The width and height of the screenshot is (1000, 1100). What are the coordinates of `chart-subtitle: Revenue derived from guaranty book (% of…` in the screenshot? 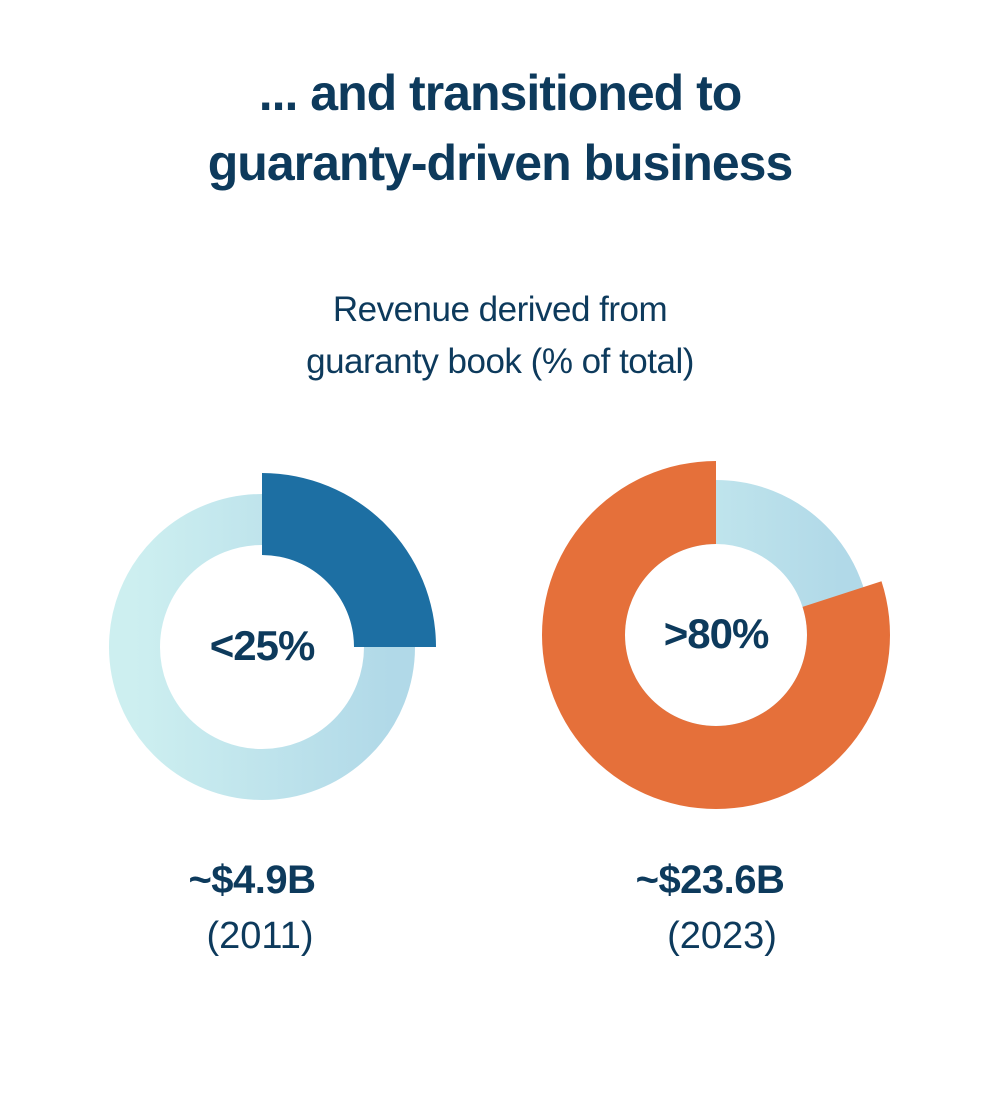 It's located at (500, 336).